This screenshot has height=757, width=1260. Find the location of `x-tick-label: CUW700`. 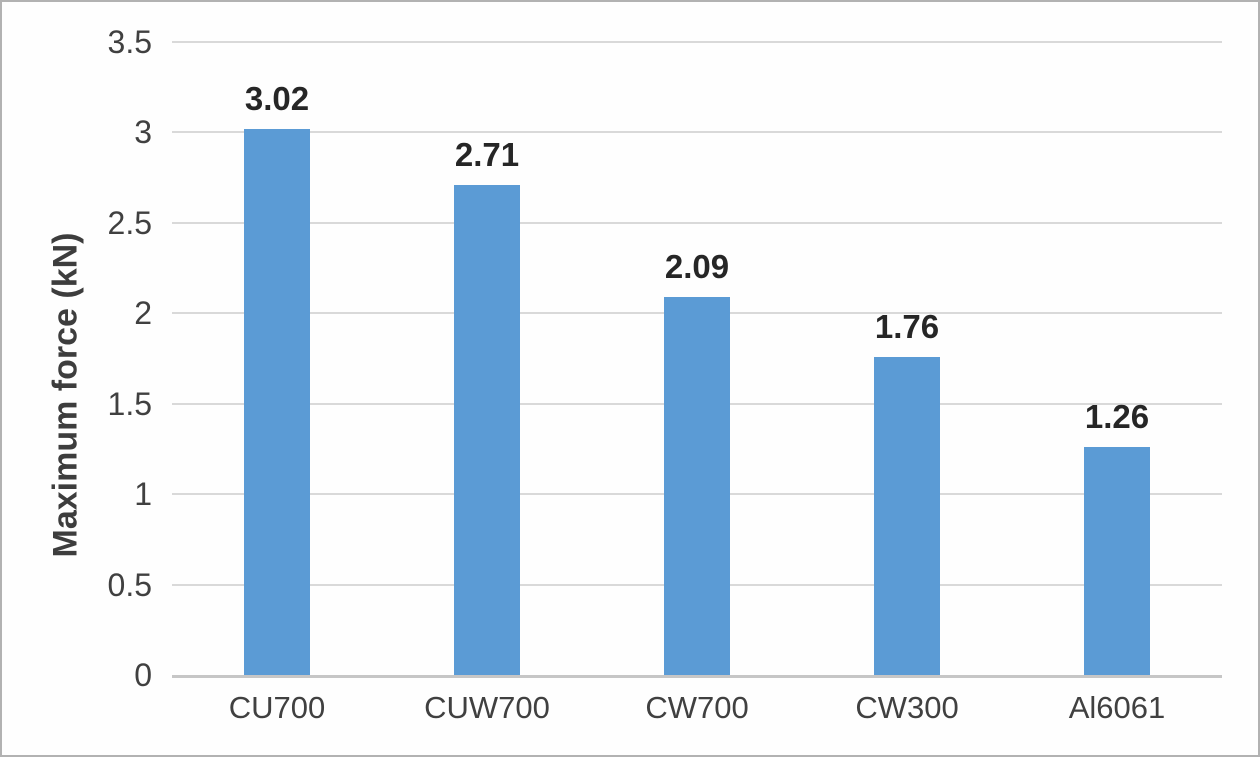

x-tick-label: CUW700 is located at coordinates (487, 707).